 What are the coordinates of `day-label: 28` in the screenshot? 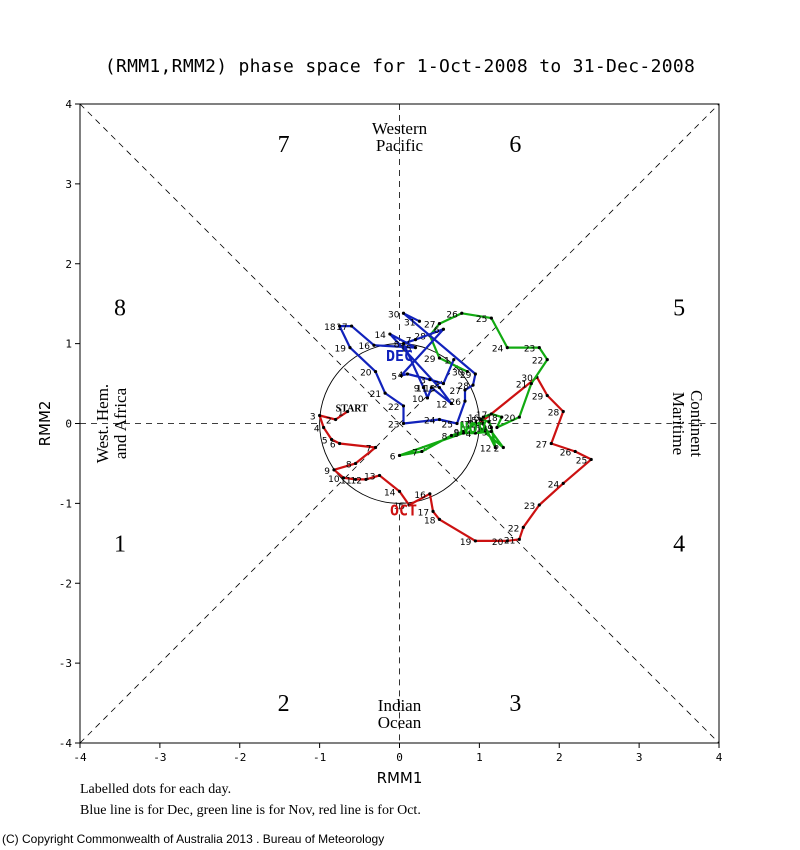 It's located at (464, 387).